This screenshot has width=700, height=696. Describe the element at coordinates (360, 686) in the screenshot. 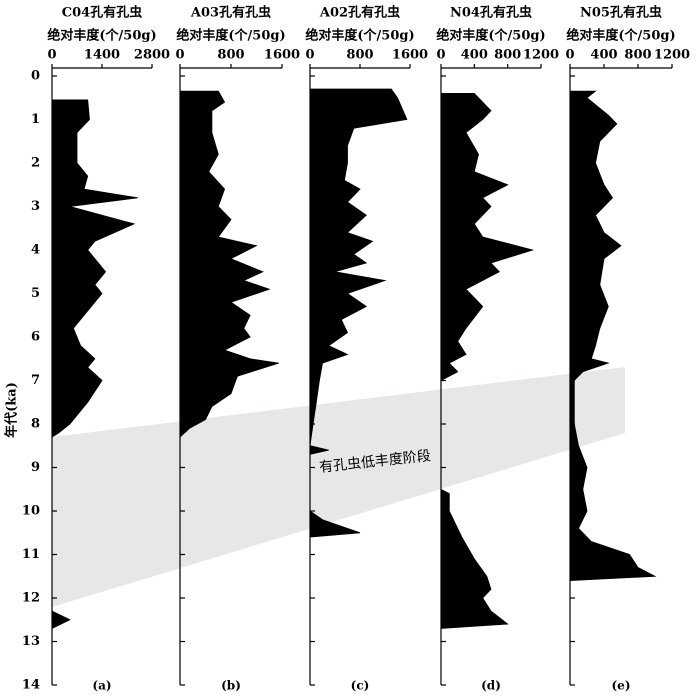

I see `panel-label: (c)` at that location.